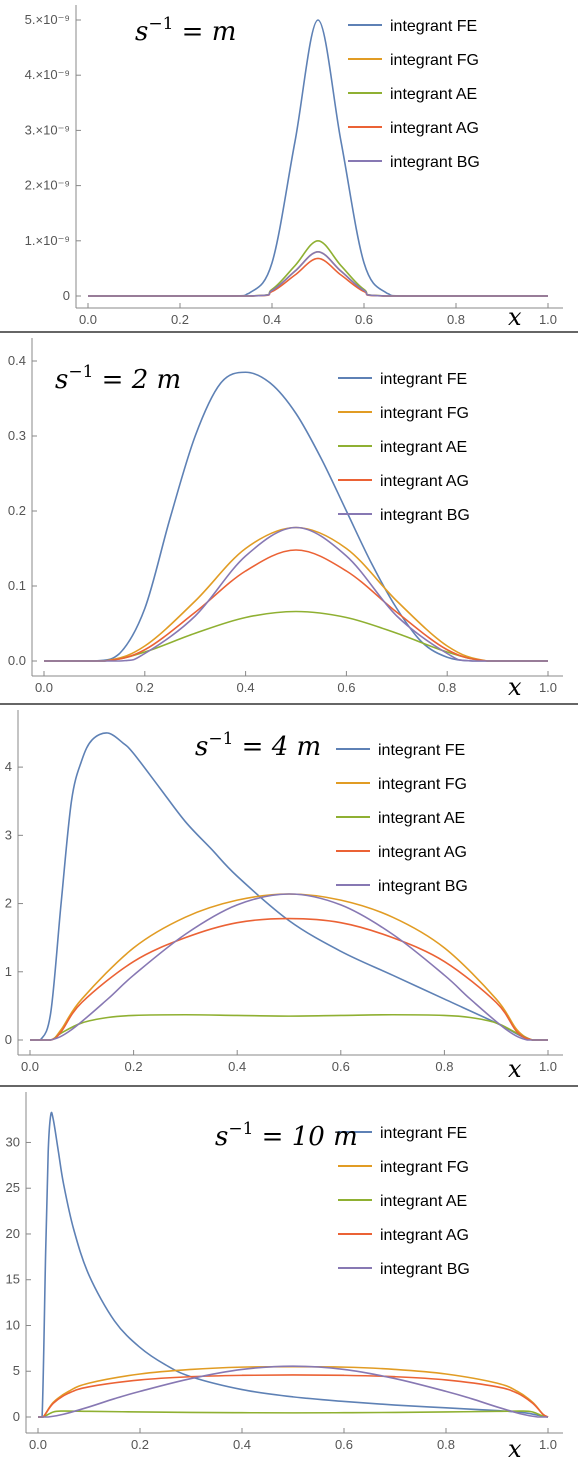  What do you see at coordinates (17, 585) in the screenshot?
I see `y-tick-label: 0.1` at bounding box center [17, 585].